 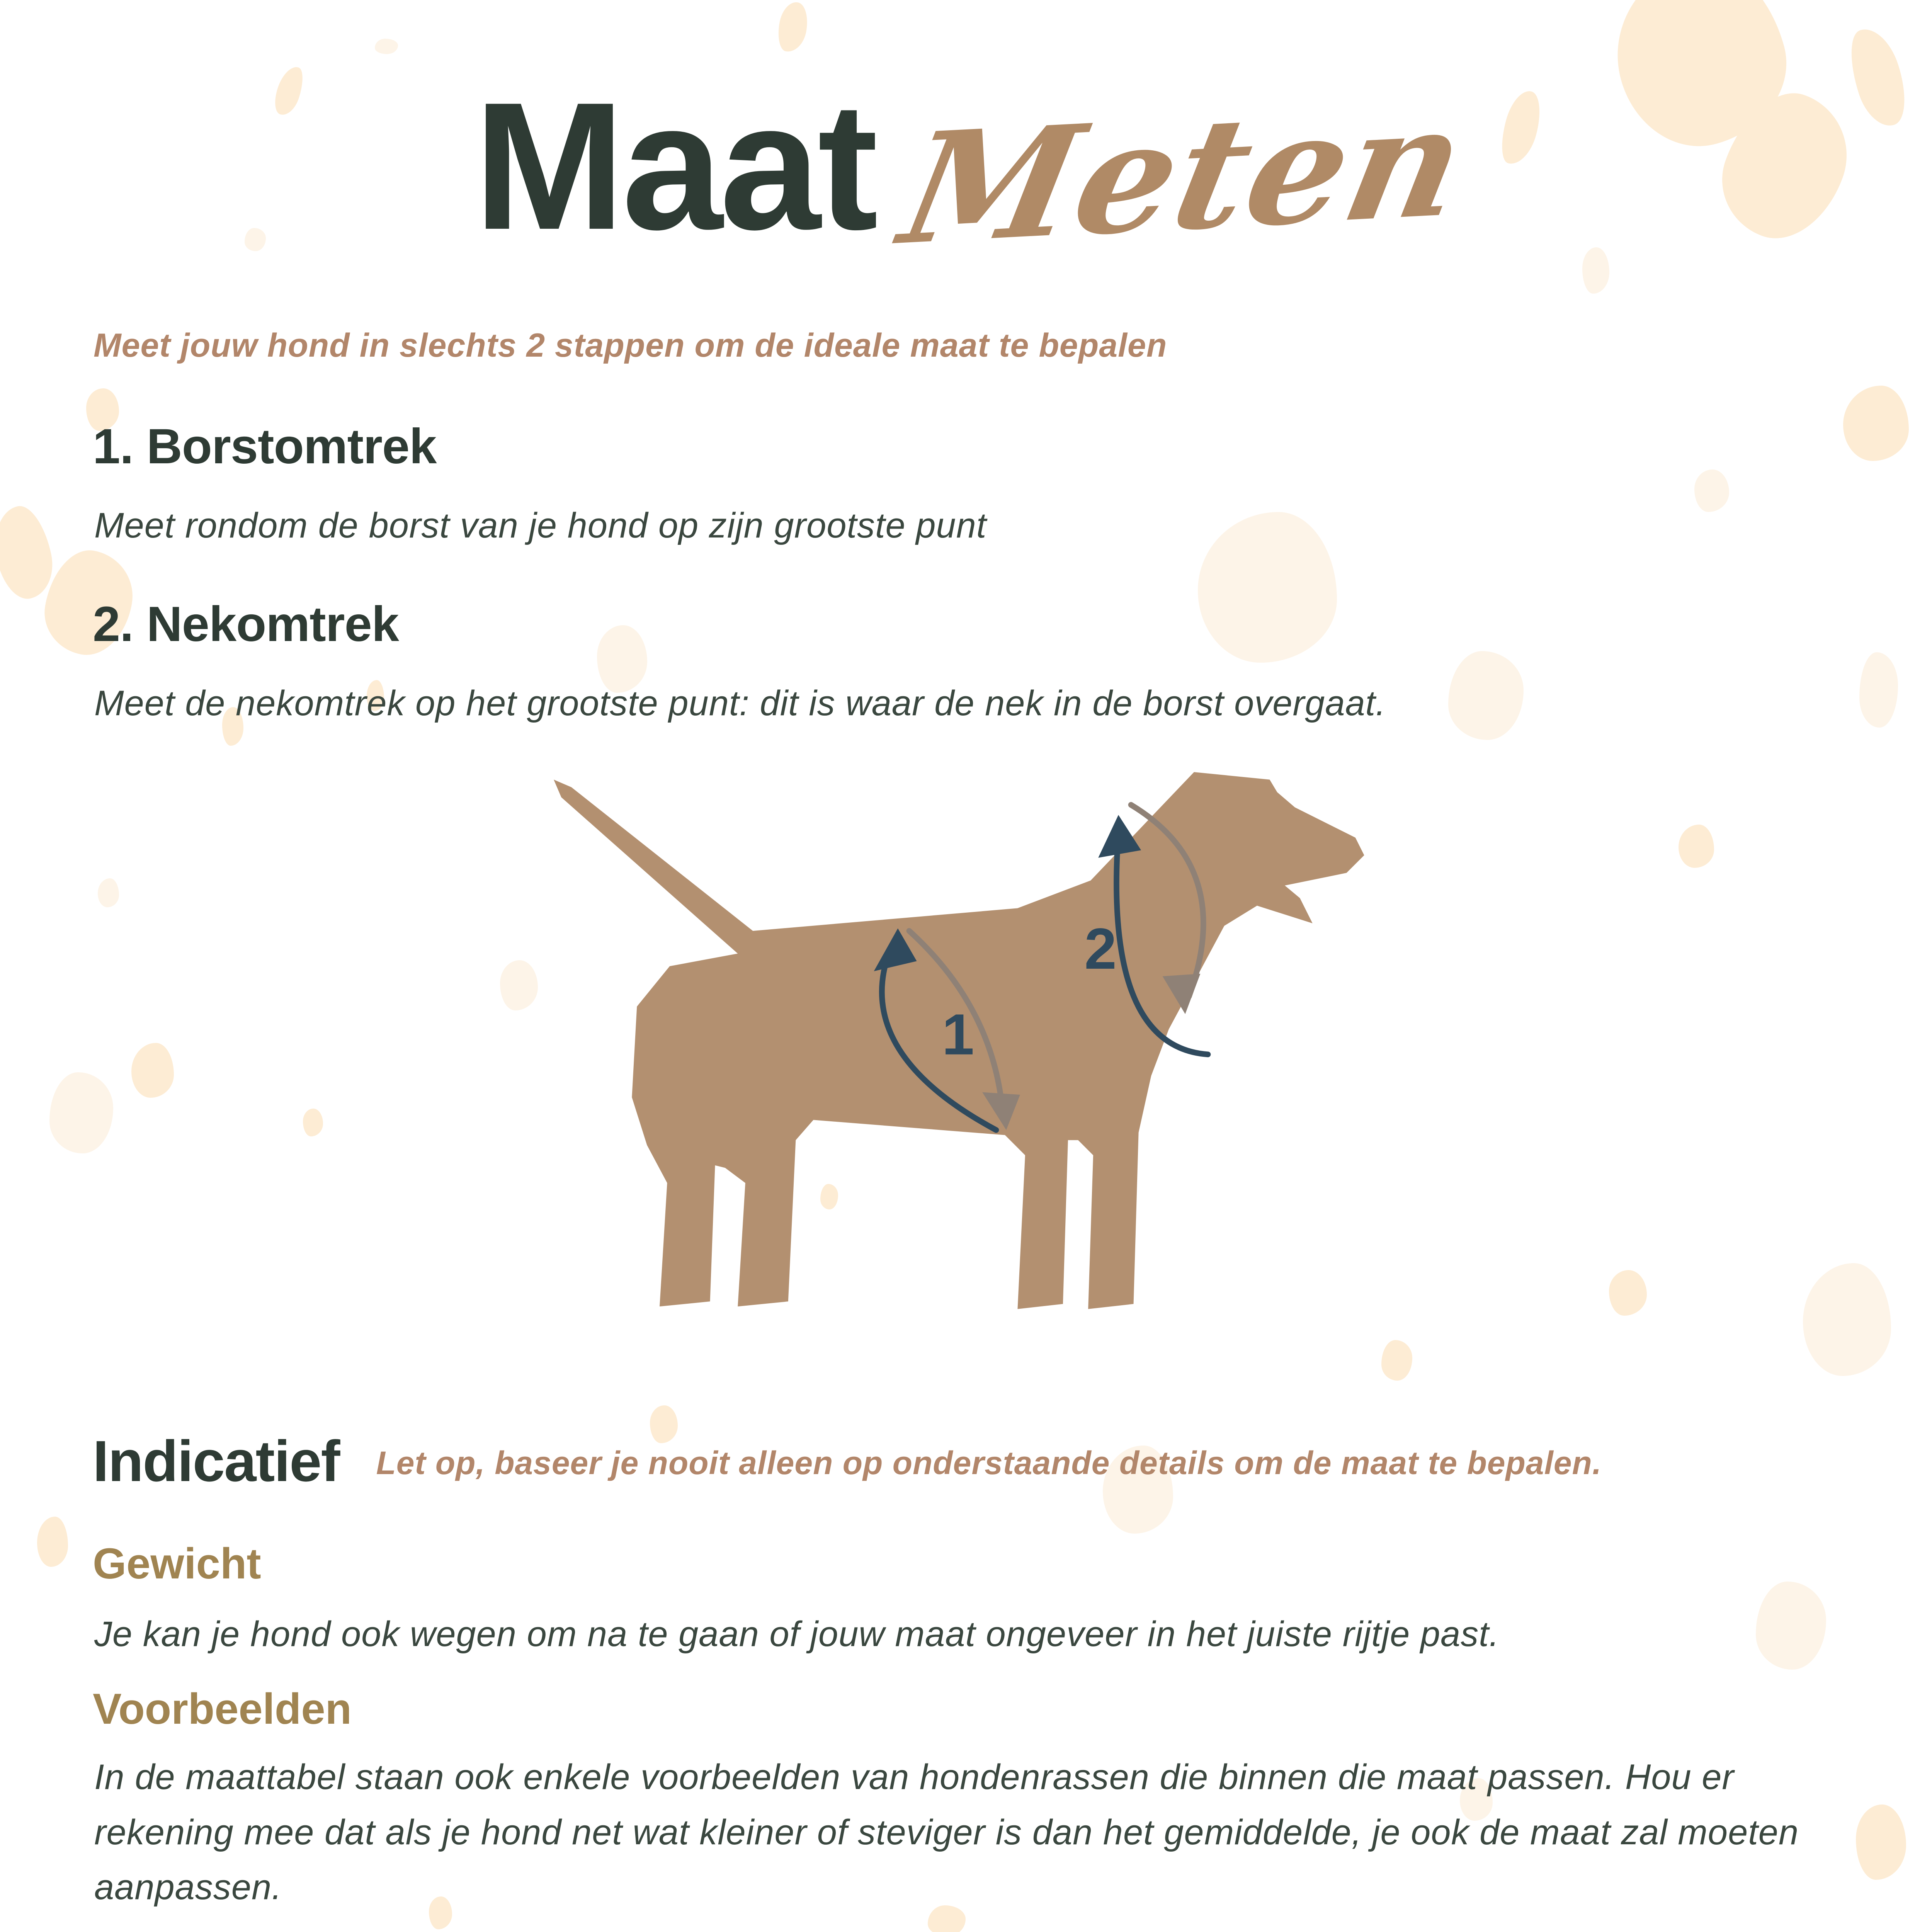 What do you see at coordinates (896, 949) in the screenshot?
I see `chest-arrow-up-head` at bounding box center [896, 949].